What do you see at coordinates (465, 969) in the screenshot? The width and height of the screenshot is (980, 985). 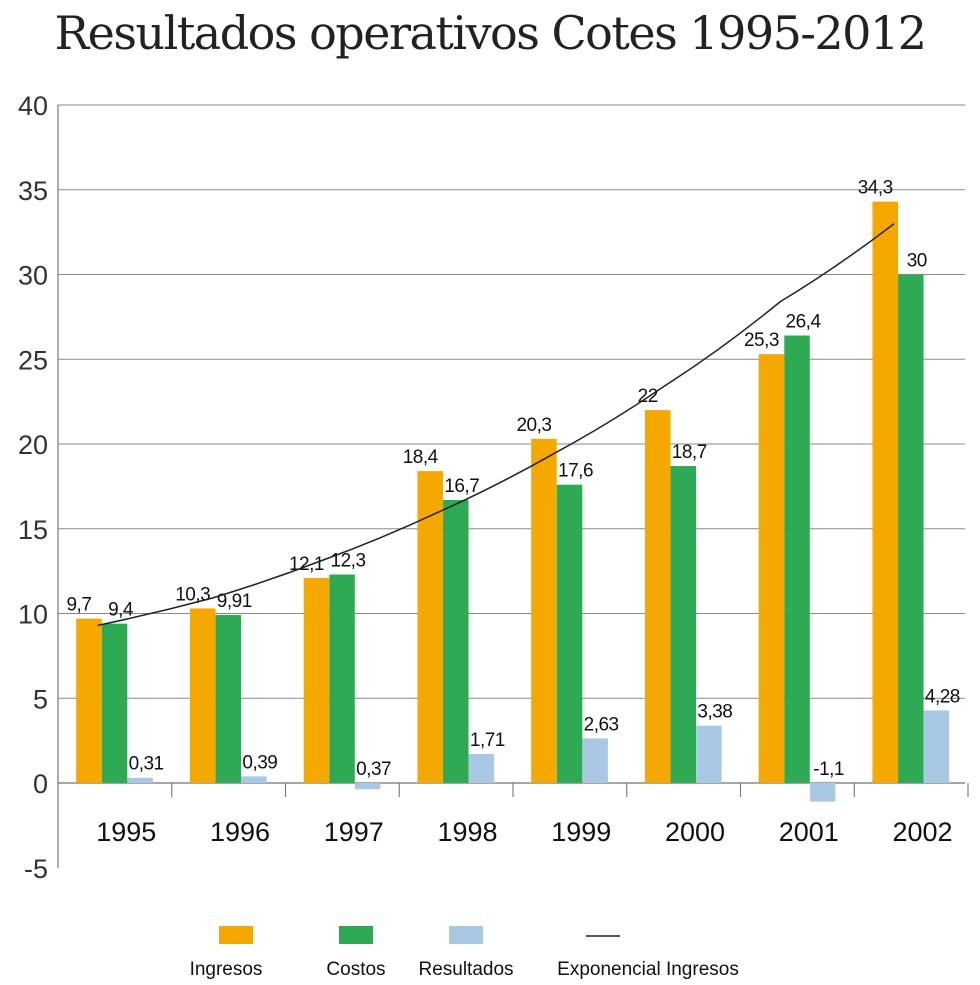 I see `legend-label: Resultados` at bounding box center [465, 969].